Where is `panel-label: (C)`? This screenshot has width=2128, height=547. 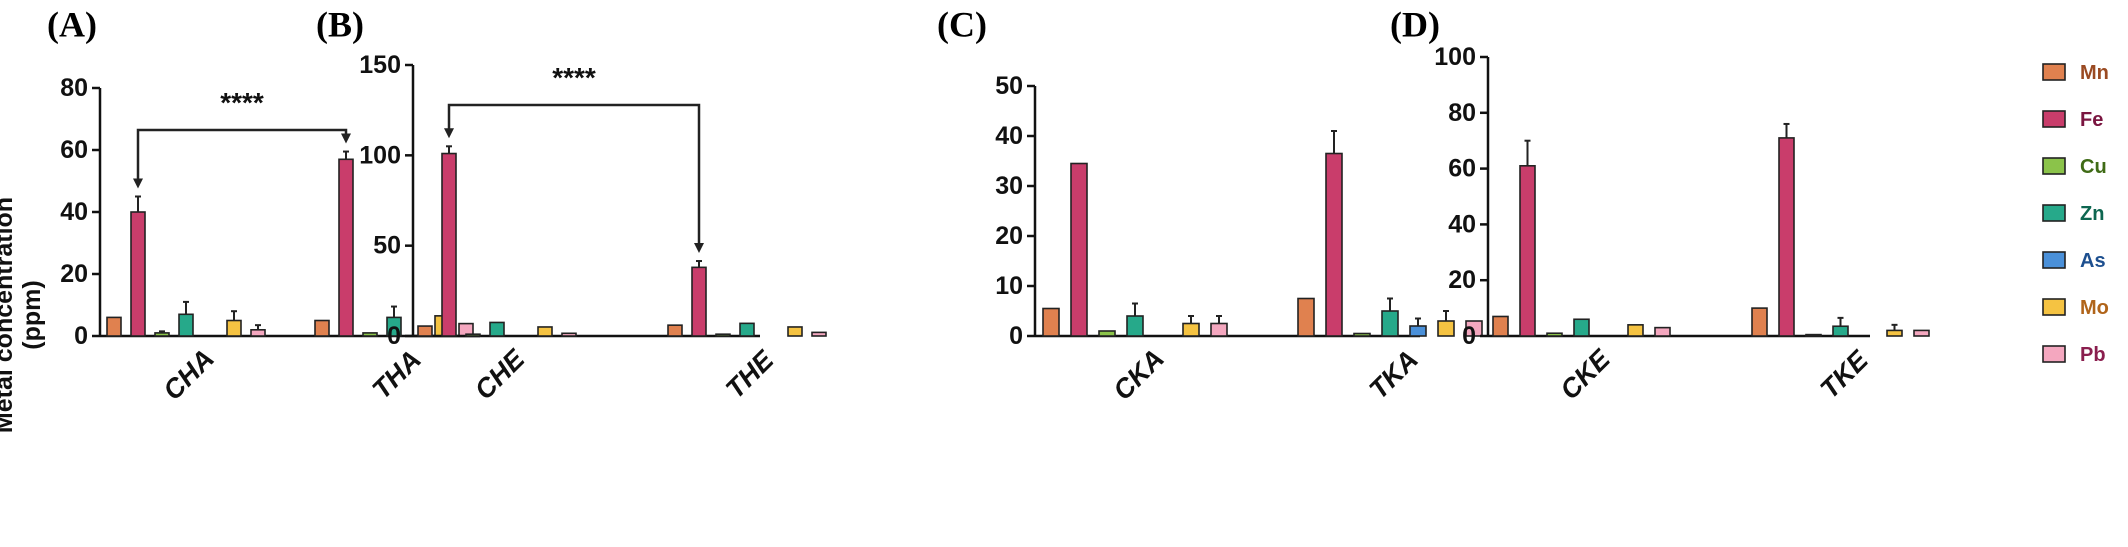 panel-label: (C) is located at coordinates (962, 24).